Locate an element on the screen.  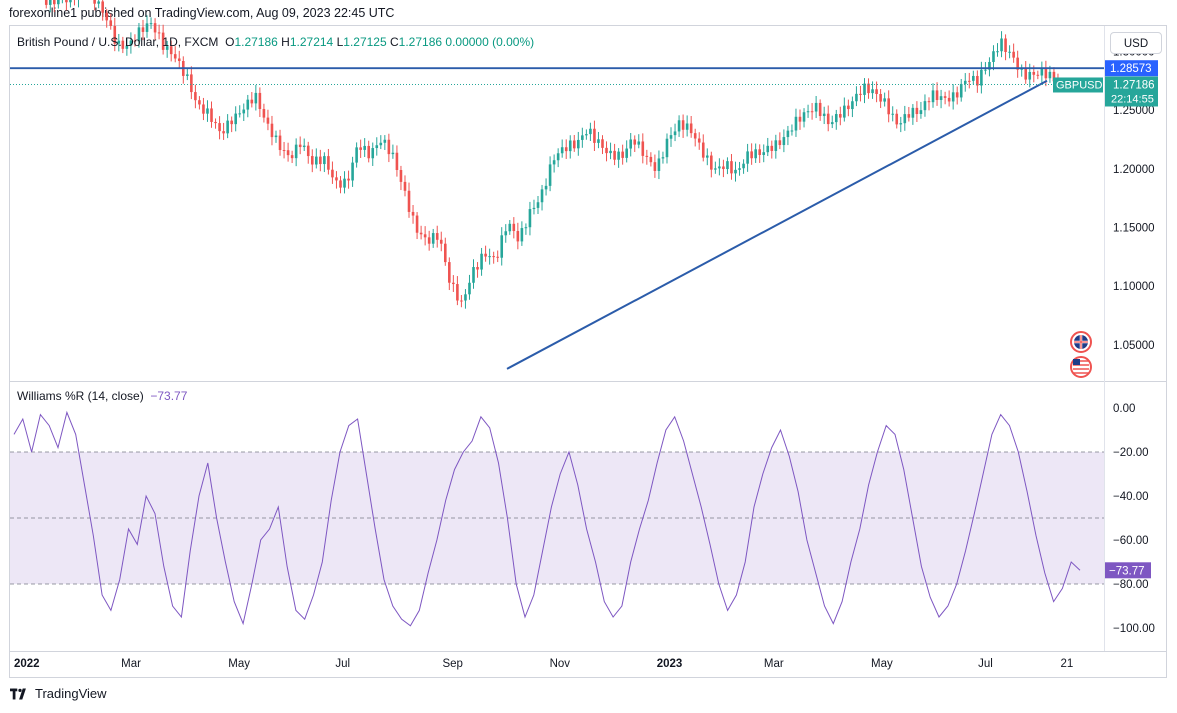
currency-button: USD is located at coordinates (1136, 43).